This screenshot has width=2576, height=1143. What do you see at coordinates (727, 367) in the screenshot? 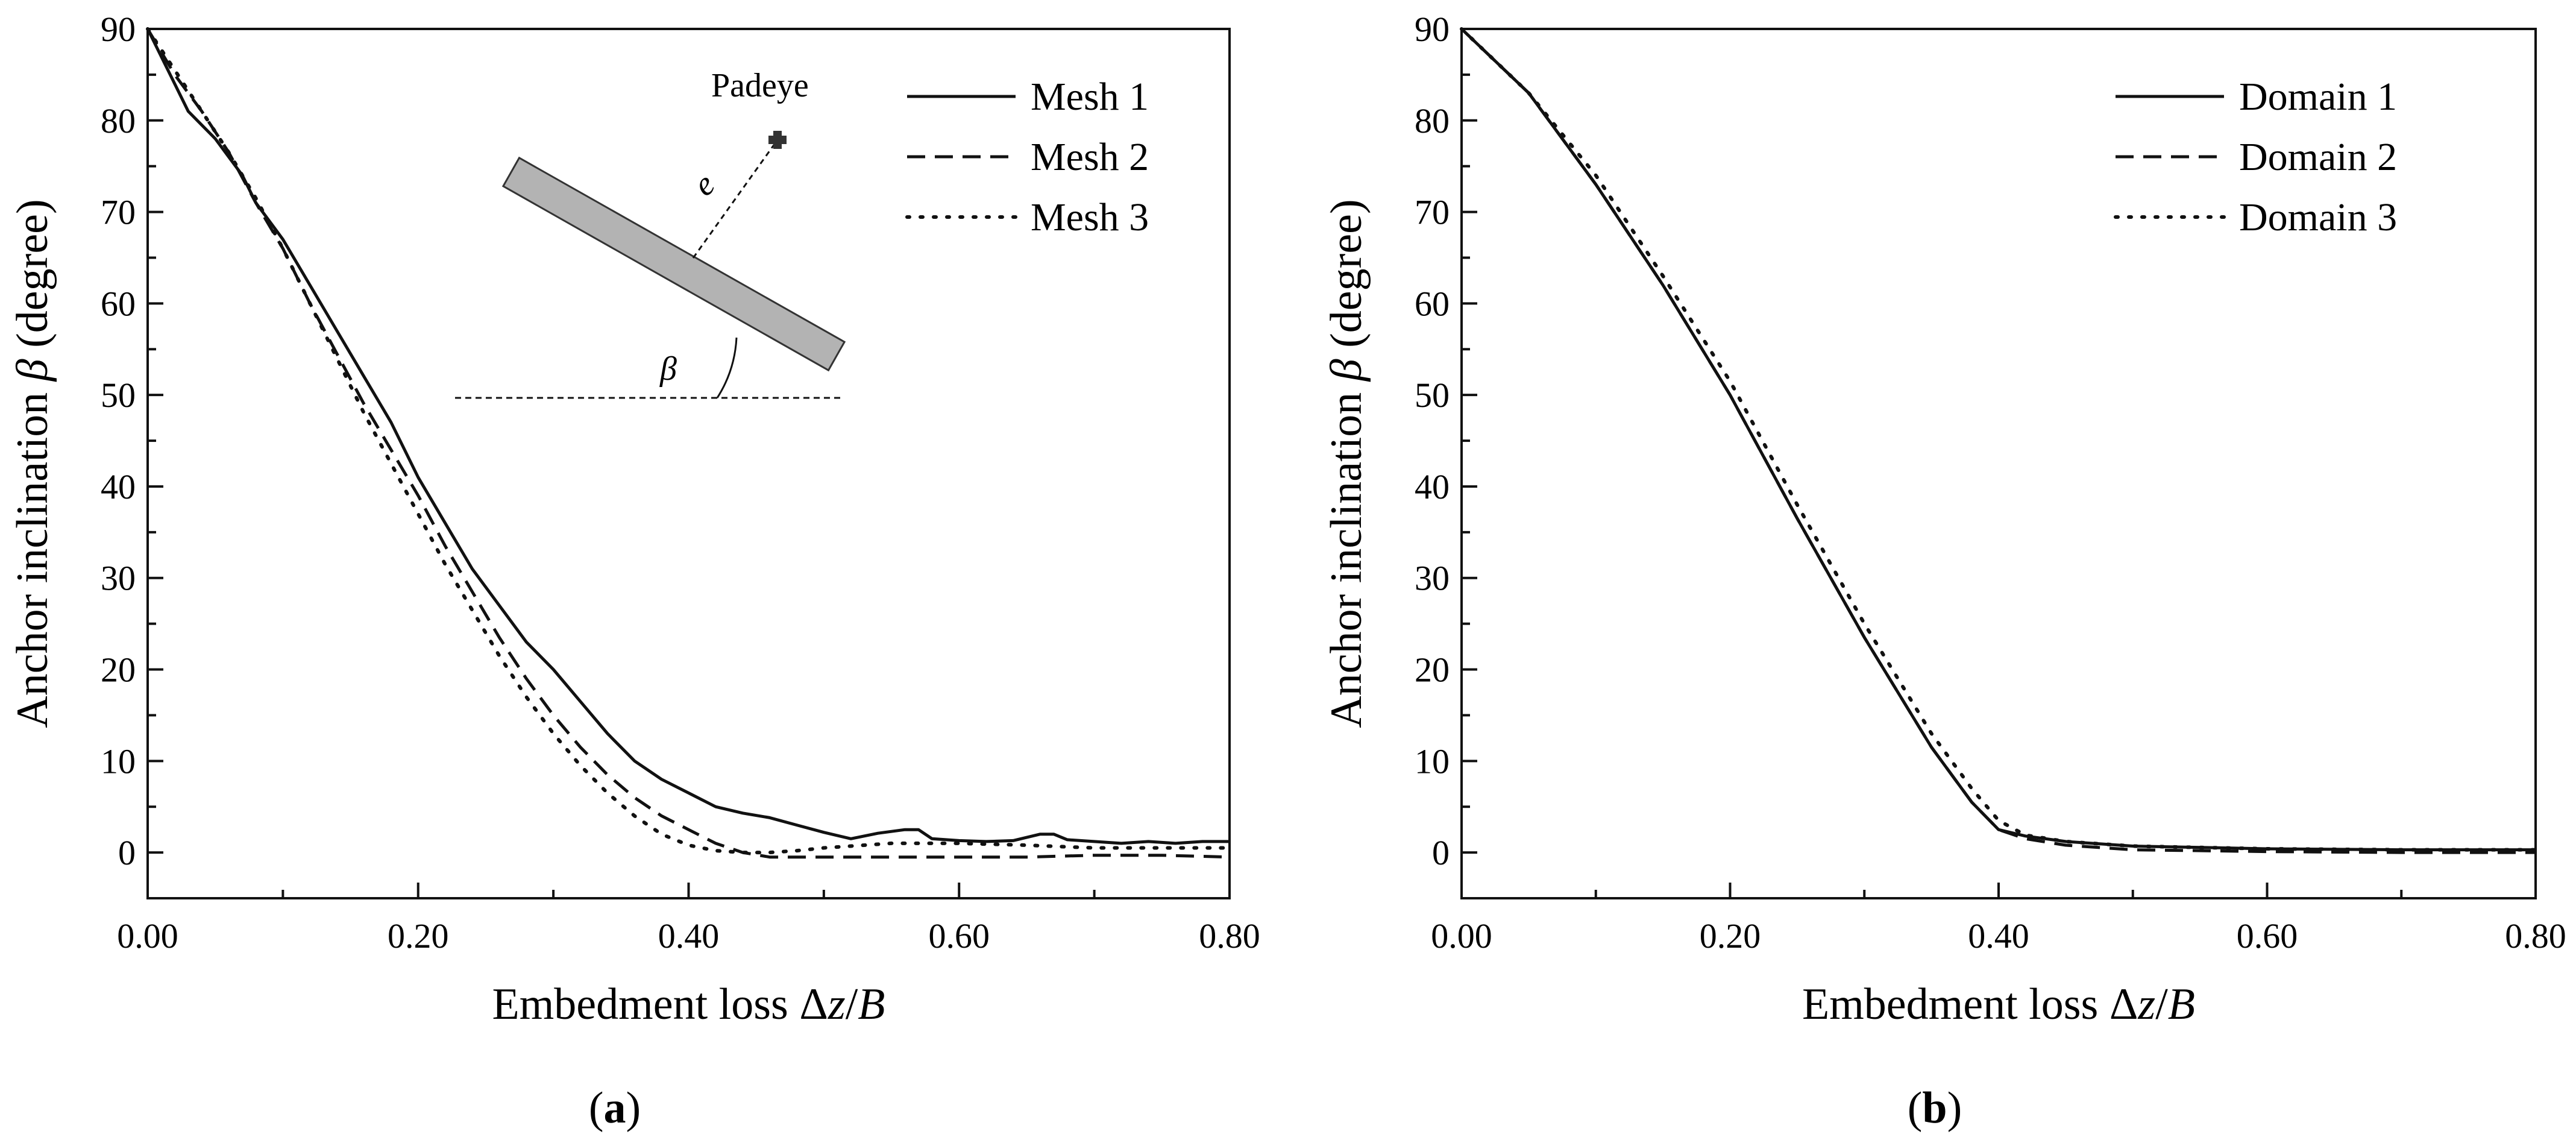
I see `angle-arc` at bounding box center [727, 367].